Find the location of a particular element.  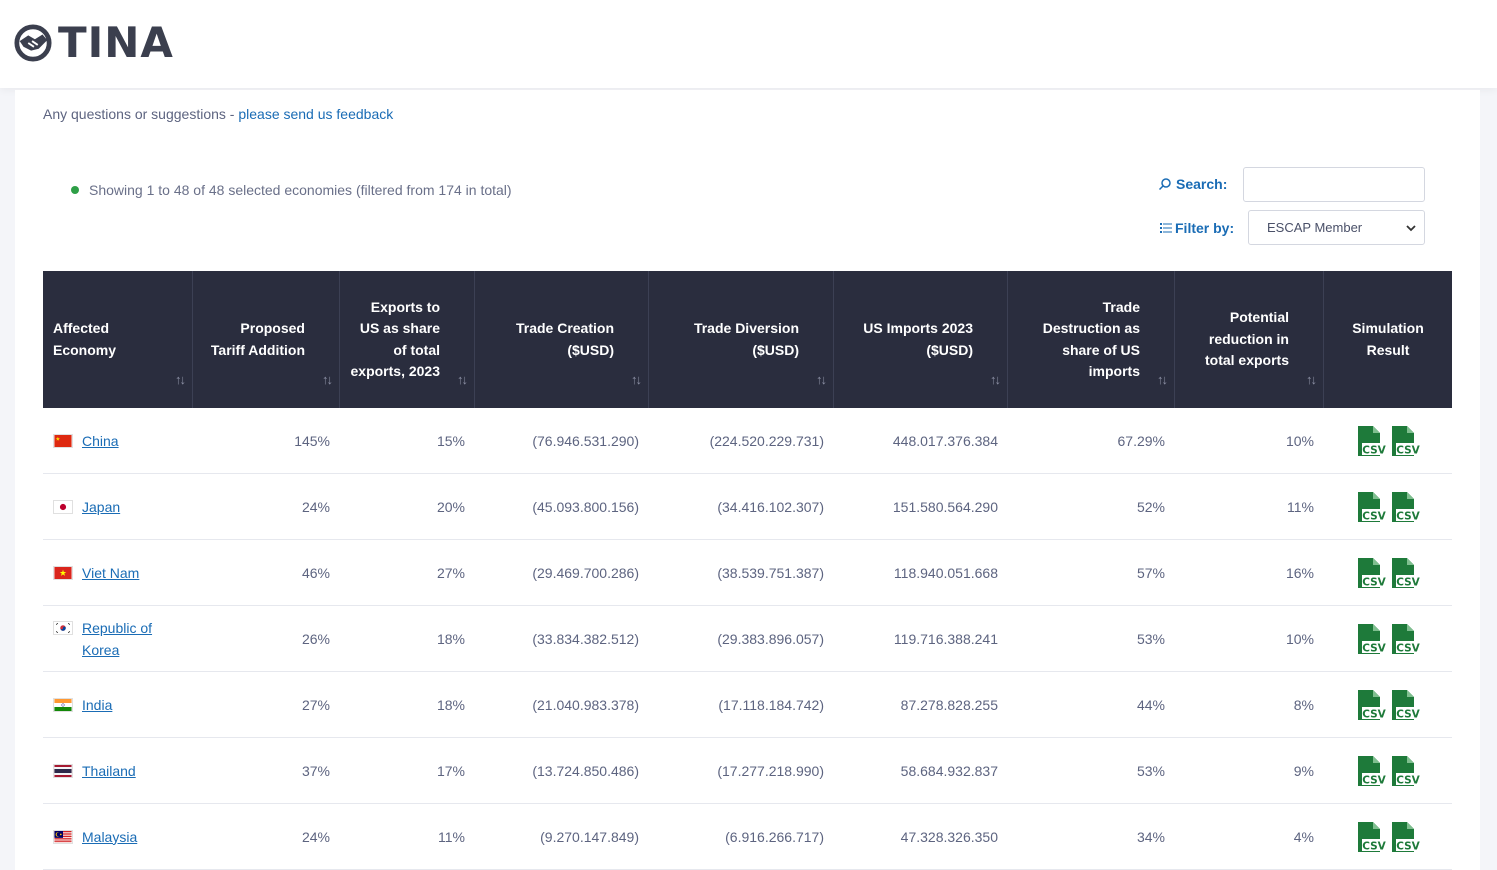

cell-potential-reduction: 16% is located at coordinates (1299, 572).